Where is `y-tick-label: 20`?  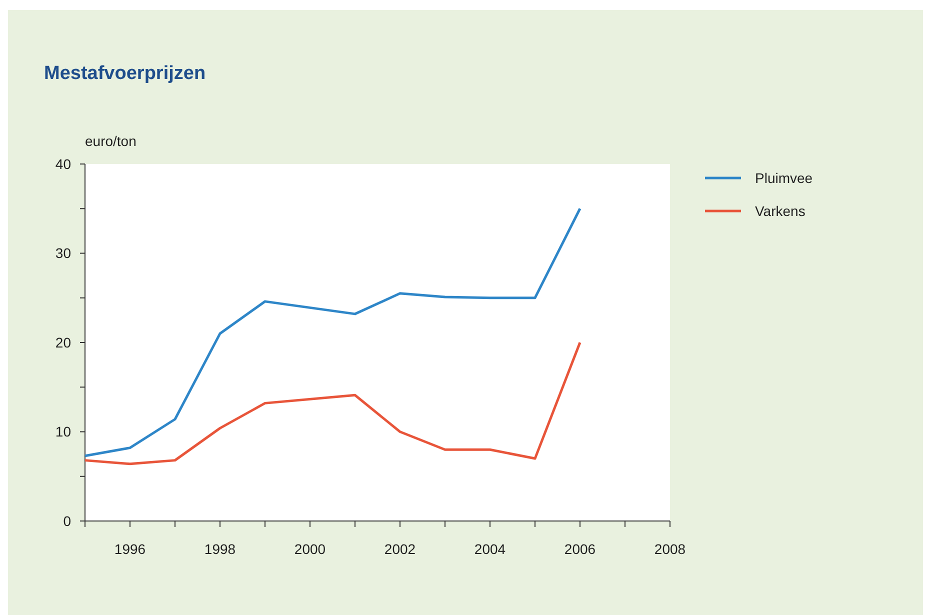 y-tick-label: 20 is located at coordinates (63, 342).